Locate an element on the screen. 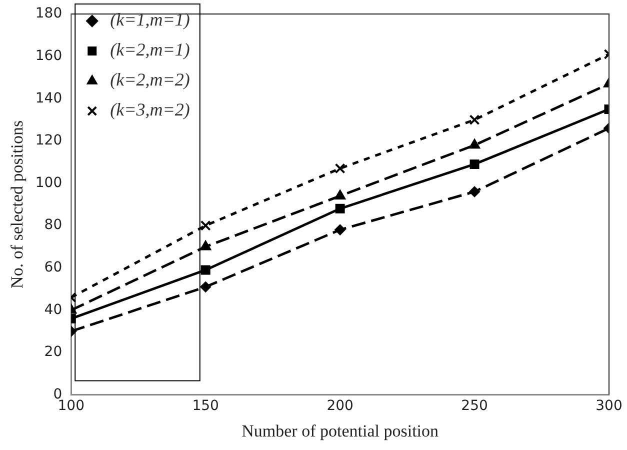  x-tick-label: 250 is located at coordinates (474, 406).